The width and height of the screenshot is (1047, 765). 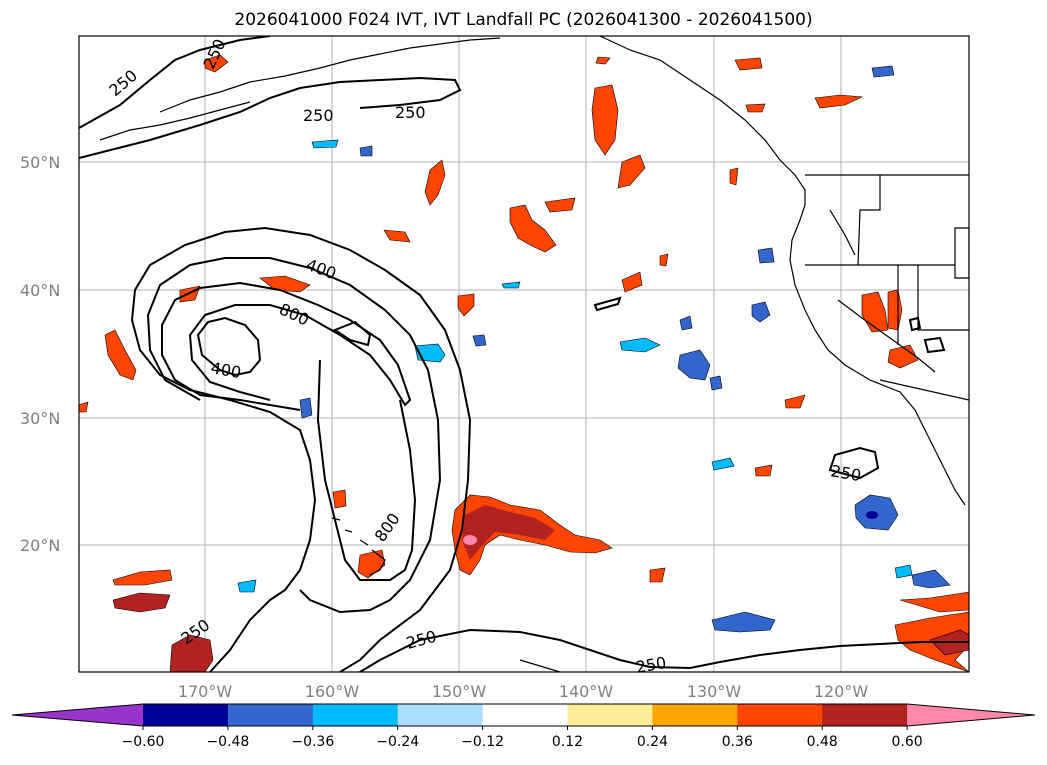 I want to click on colorbar-extend-max, so click(x=971, y=715).